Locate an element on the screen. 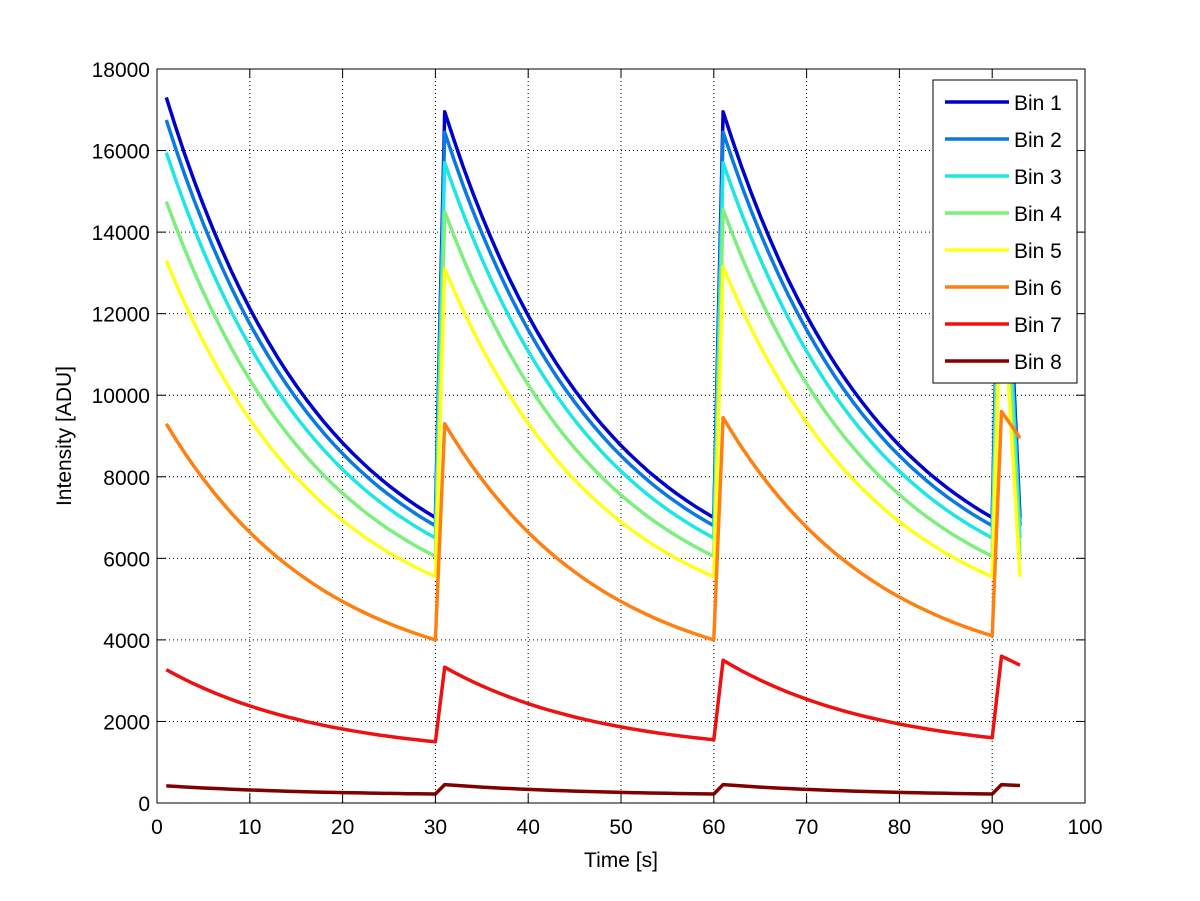 The width and height of the screenshot is (1200, 901). y-tick-label: 2000 is located at coordinates (126, 722).